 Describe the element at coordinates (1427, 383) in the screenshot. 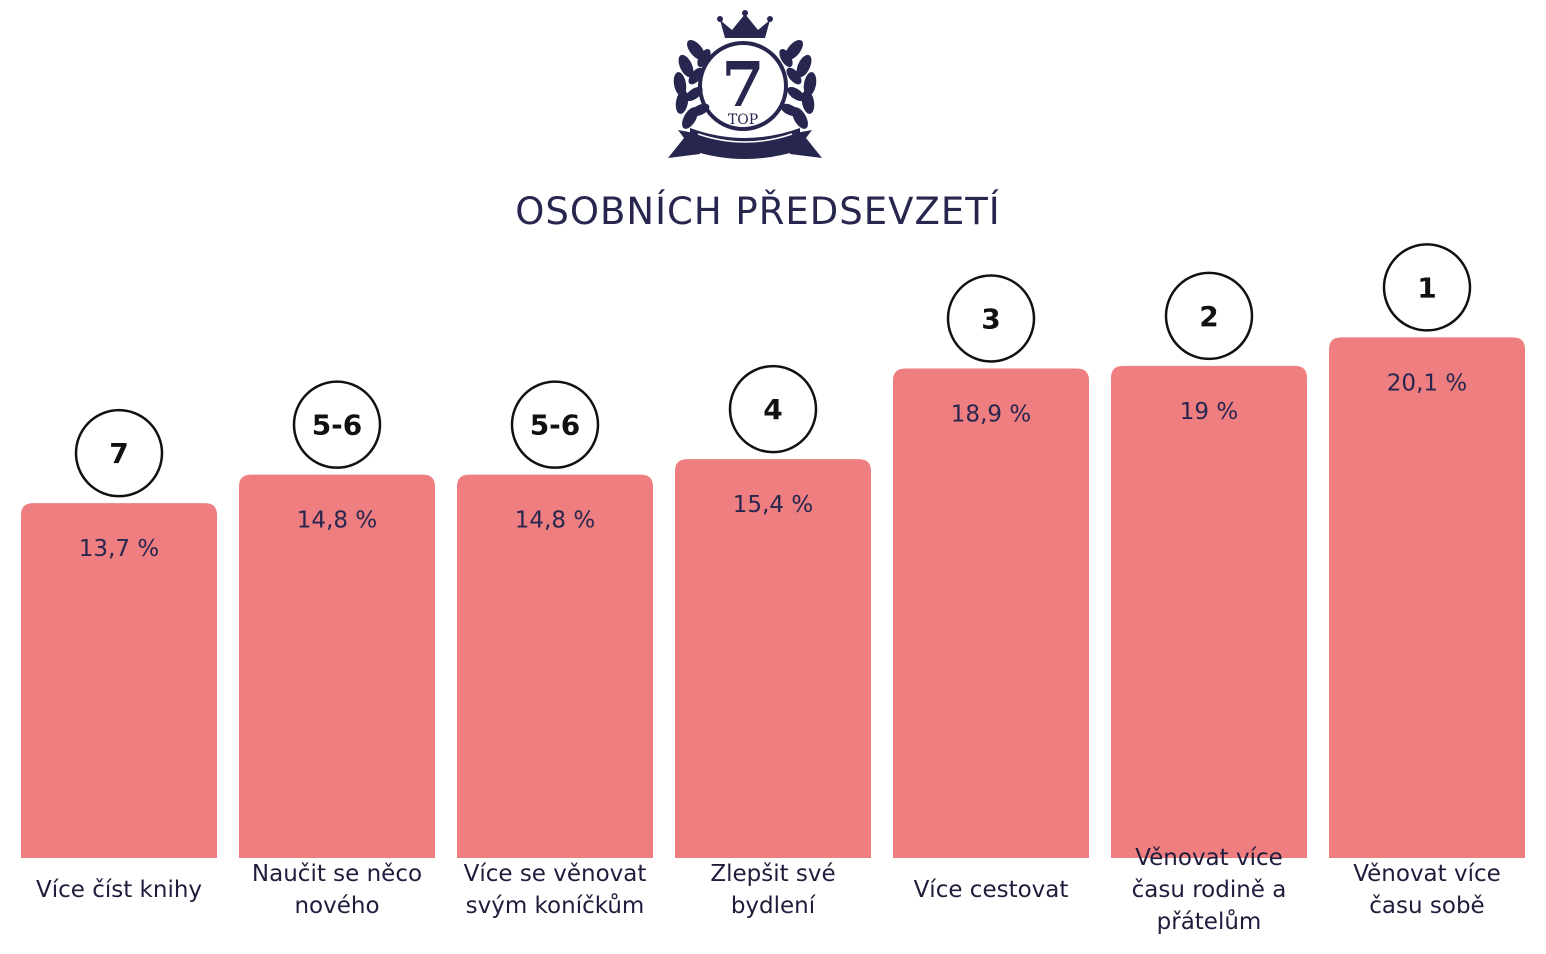

I see `value-label: 20,1 %` at that location.